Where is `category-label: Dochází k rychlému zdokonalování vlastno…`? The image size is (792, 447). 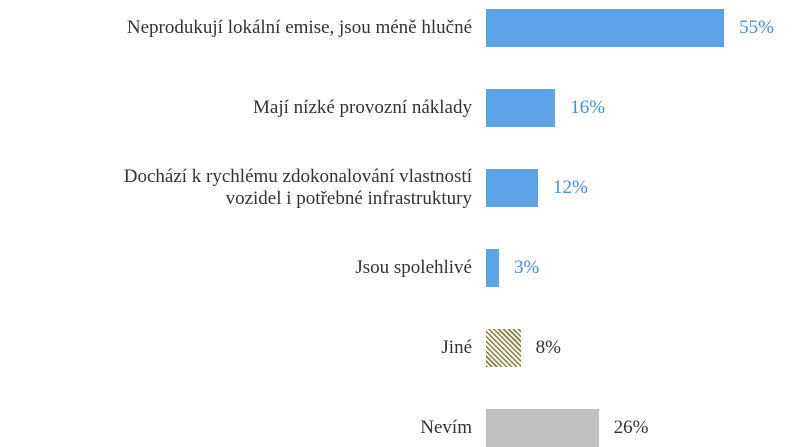 category-label: Dochází k rychlému zdokonalování vlastno… is located at coordinates (297, 187).